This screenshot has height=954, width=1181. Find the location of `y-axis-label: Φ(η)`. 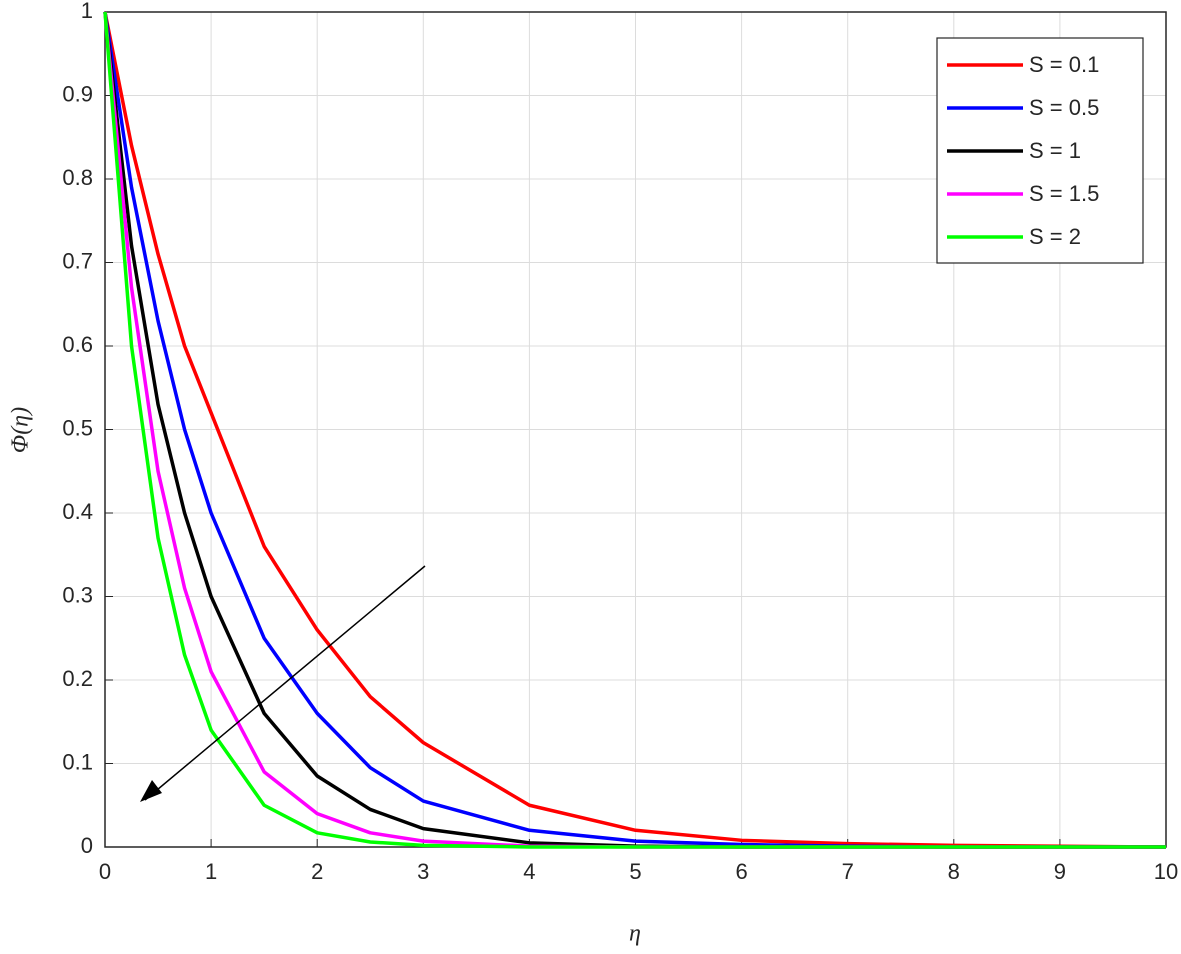

y-axis-label: Φ(η) is located at coordinates (21, 430).